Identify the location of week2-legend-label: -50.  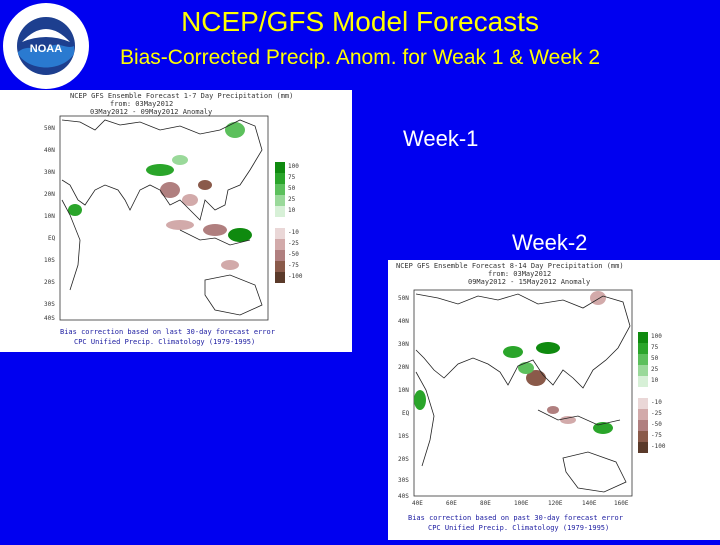
(656, 424).